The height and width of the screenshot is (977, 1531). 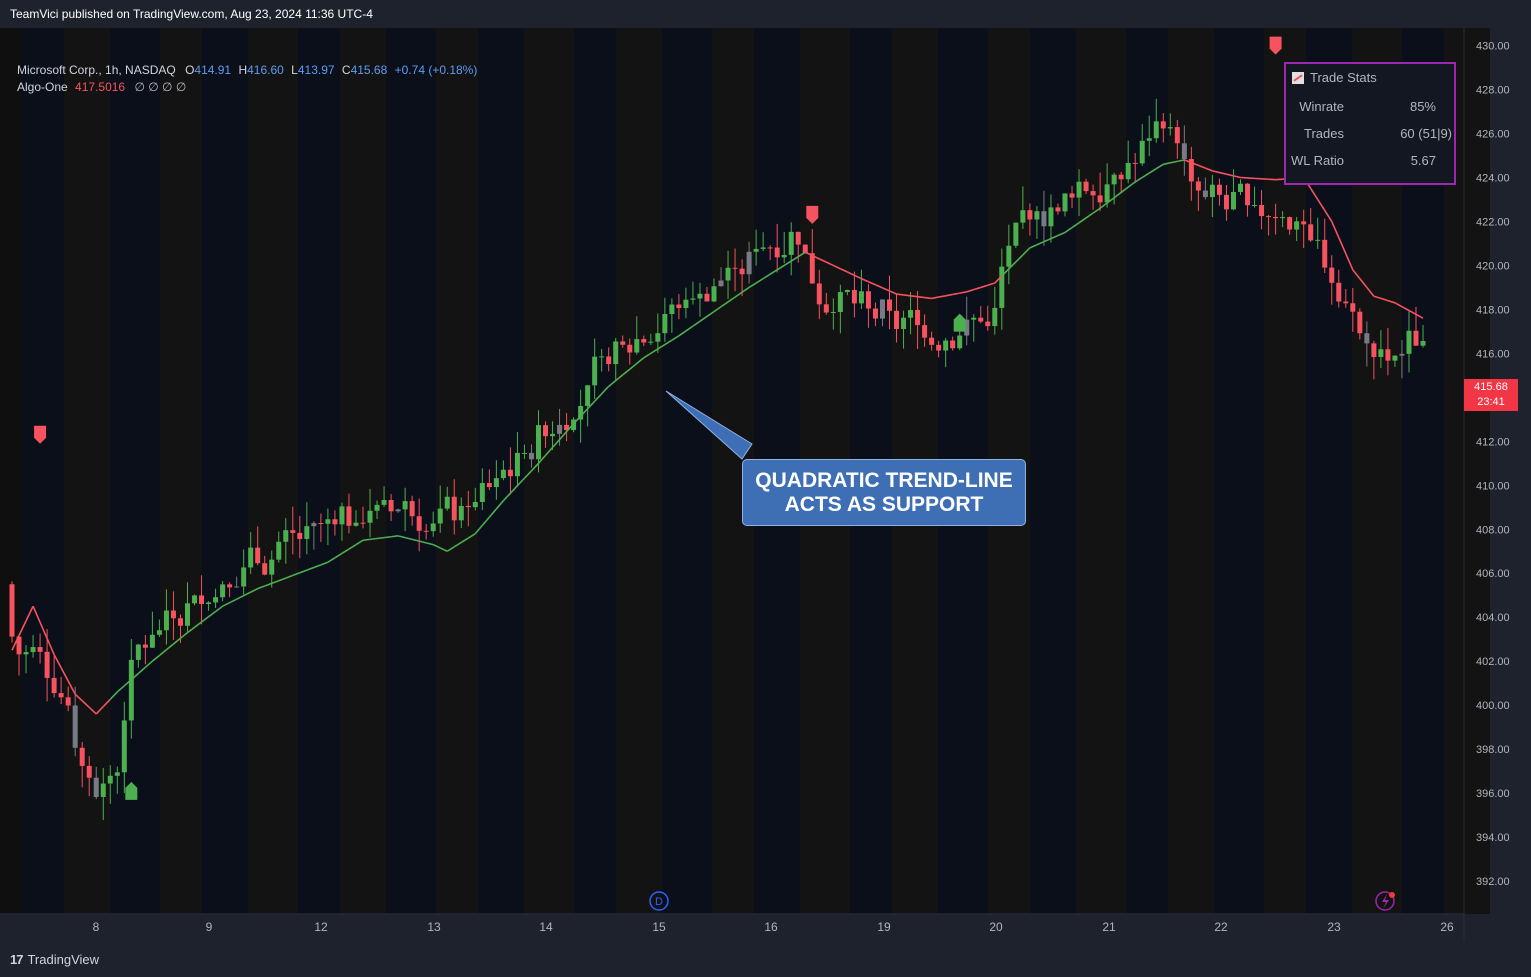 What do you see at coordinates (1324, 133) in the screenshot?
I see `stats-key: Trades` at bounding box center [1324, 133].